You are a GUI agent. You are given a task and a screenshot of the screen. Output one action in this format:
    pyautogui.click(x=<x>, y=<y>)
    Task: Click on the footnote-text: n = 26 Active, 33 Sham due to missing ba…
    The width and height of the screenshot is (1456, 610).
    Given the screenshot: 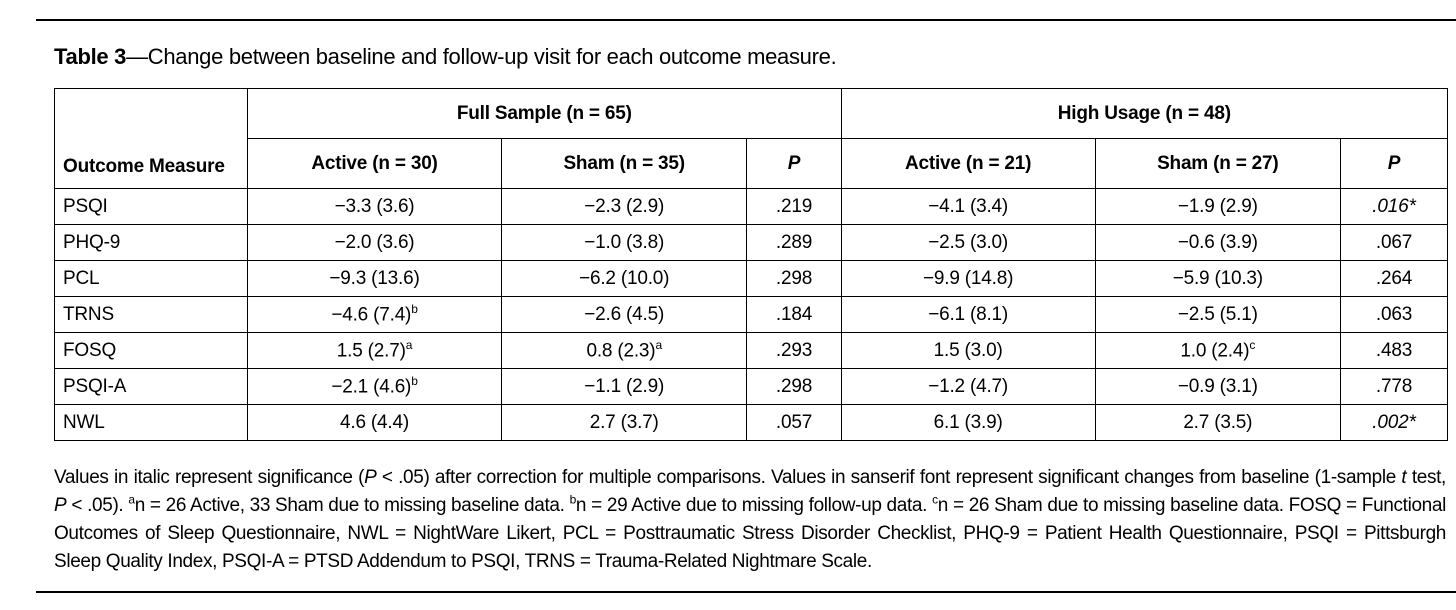 What is the action you would take?
    pyautogui.click(x=352, y=505)
    